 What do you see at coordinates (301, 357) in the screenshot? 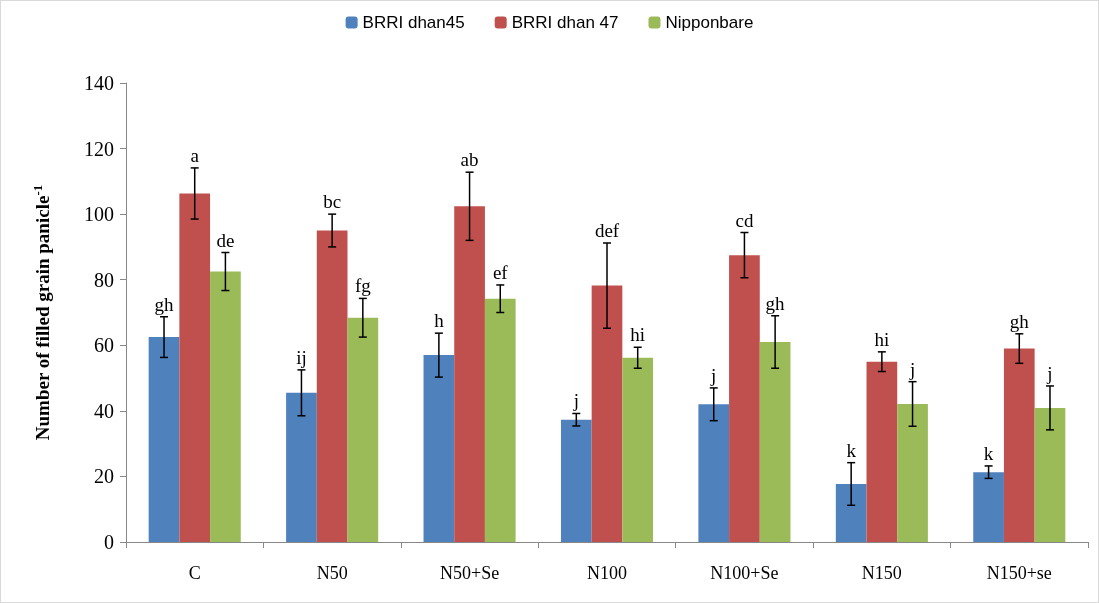
I see `data-label: ij` at bounding box center [301, 357].